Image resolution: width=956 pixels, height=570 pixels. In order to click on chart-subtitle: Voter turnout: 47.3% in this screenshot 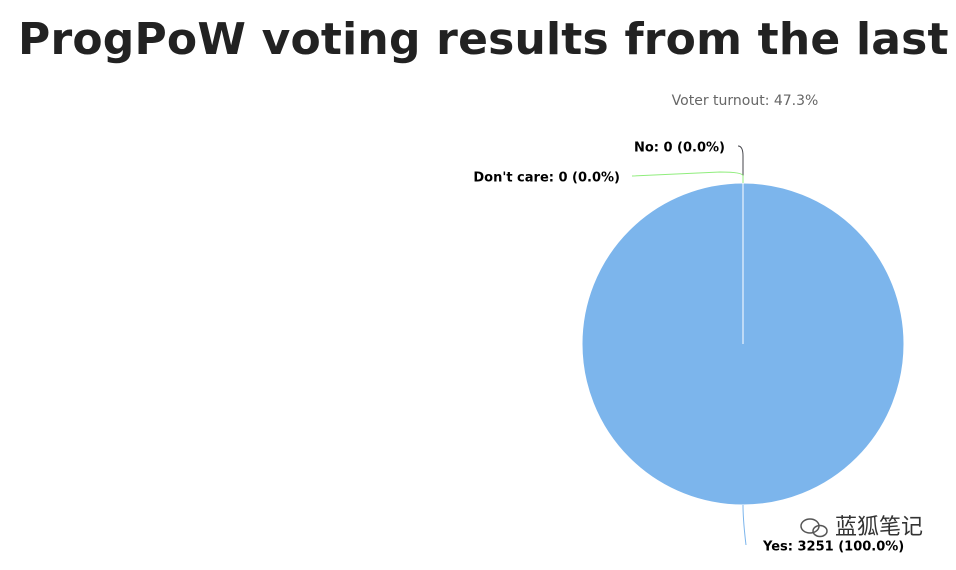, I will do `click(745, 101)`.